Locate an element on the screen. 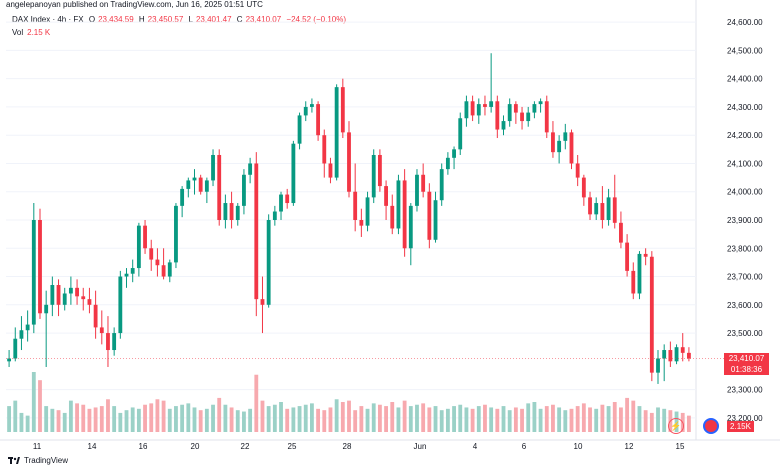  avatar is located at coordinates (711, 426).